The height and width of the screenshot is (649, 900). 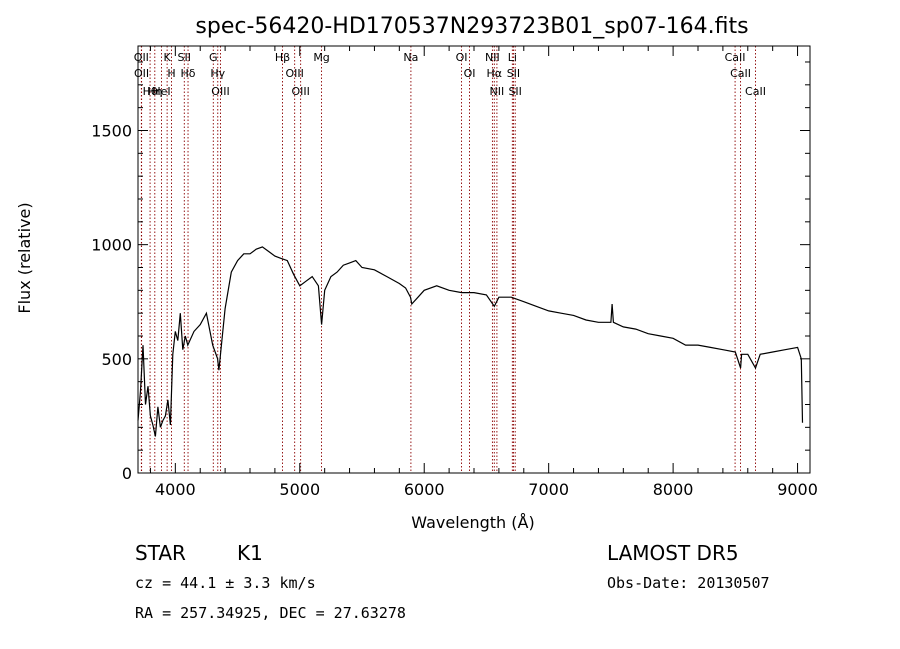 What do you see at coordinates (217, 73) in the screenshot?
I see `spectral-line-label: Hγ` at bounding box center [217, 73].